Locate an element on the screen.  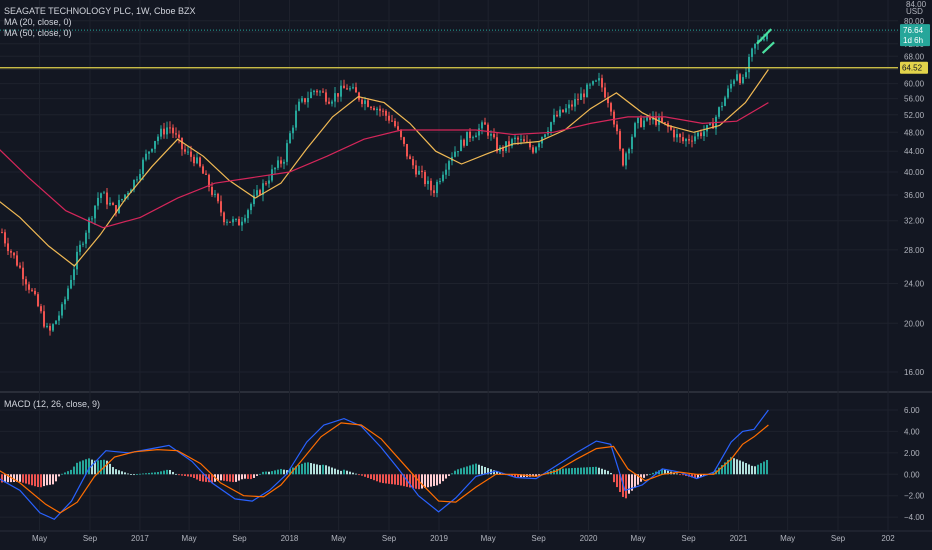
time-tick-label: Sep is located at coordinates (838, 538).